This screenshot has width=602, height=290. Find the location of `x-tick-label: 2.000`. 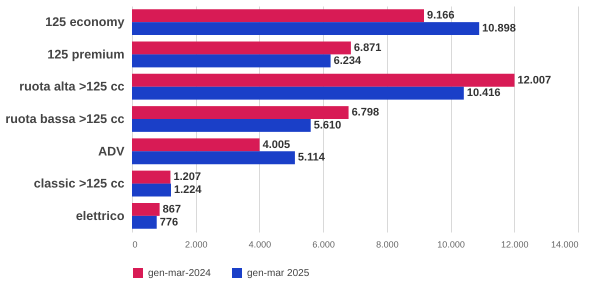

x-tick-label: 2.000 is located at coordinates (196, 245).